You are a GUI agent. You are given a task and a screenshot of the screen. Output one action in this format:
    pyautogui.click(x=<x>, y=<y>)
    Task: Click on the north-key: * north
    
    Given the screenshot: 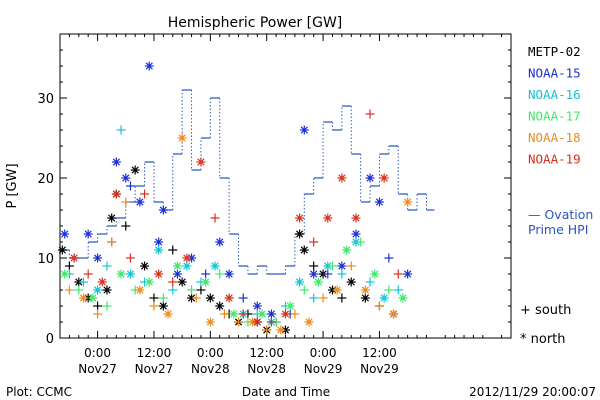 What is the action you would take?
    pyautogui.click(x=543, y=339)
    